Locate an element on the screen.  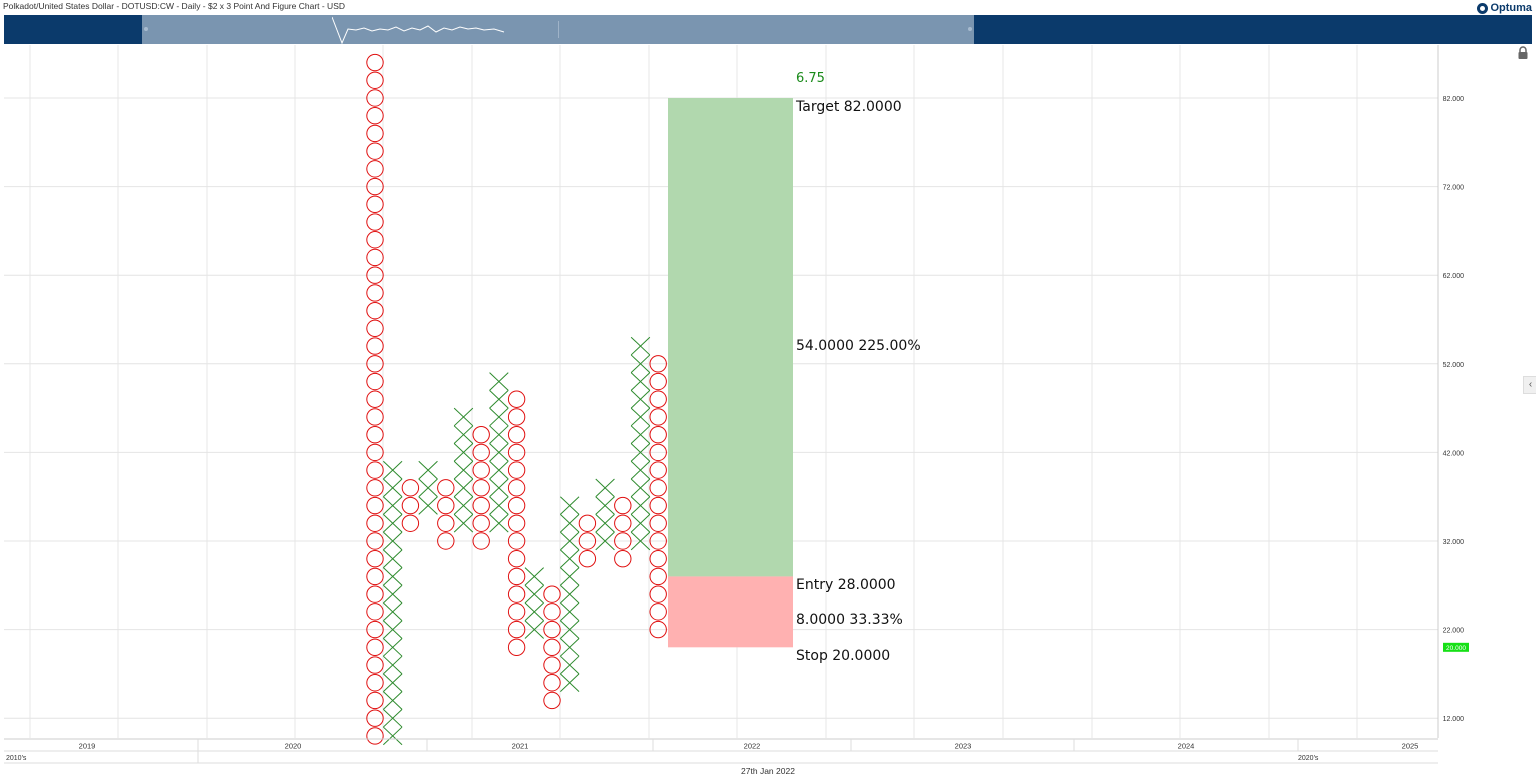
current-price-label: 20.000 is located at coordinates (1456, 648).